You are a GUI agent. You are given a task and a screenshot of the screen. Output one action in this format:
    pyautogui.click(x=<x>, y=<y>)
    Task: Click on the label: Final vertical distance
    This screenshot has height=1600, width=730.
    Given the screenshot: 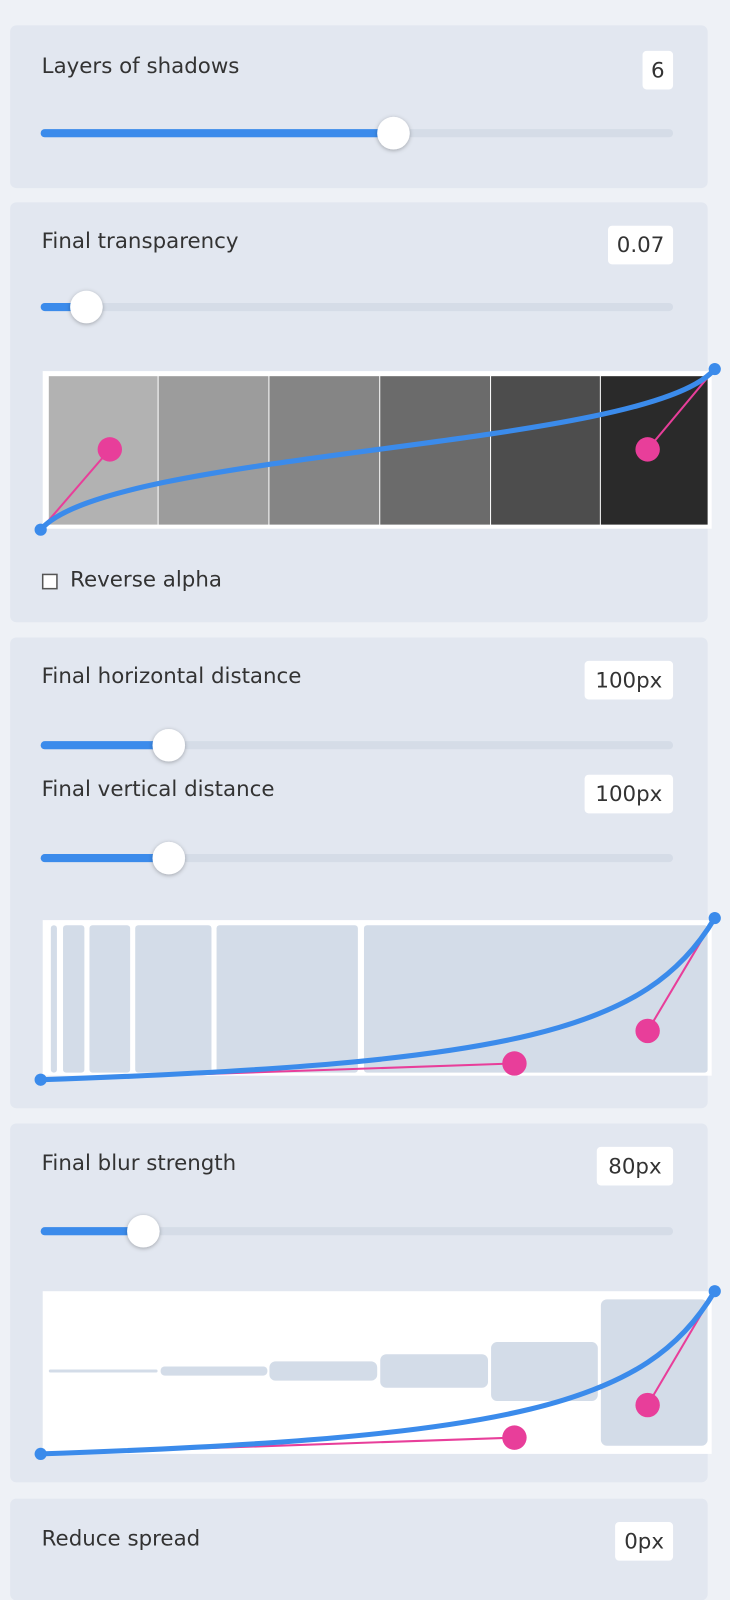 What is the action you would take?
    pyautogui.click(x=158, y=789)
    